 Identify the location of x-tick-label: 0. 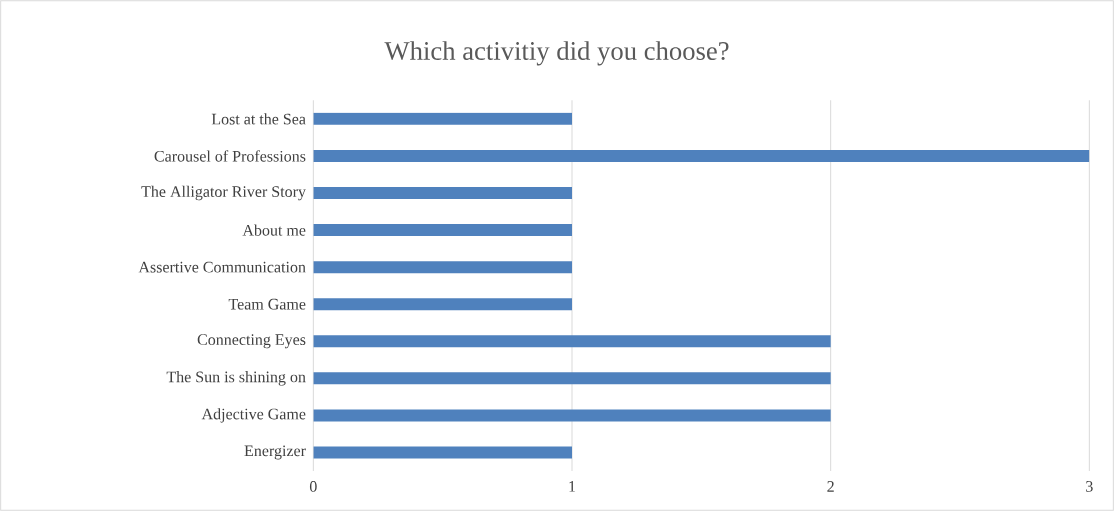
(313, 486).